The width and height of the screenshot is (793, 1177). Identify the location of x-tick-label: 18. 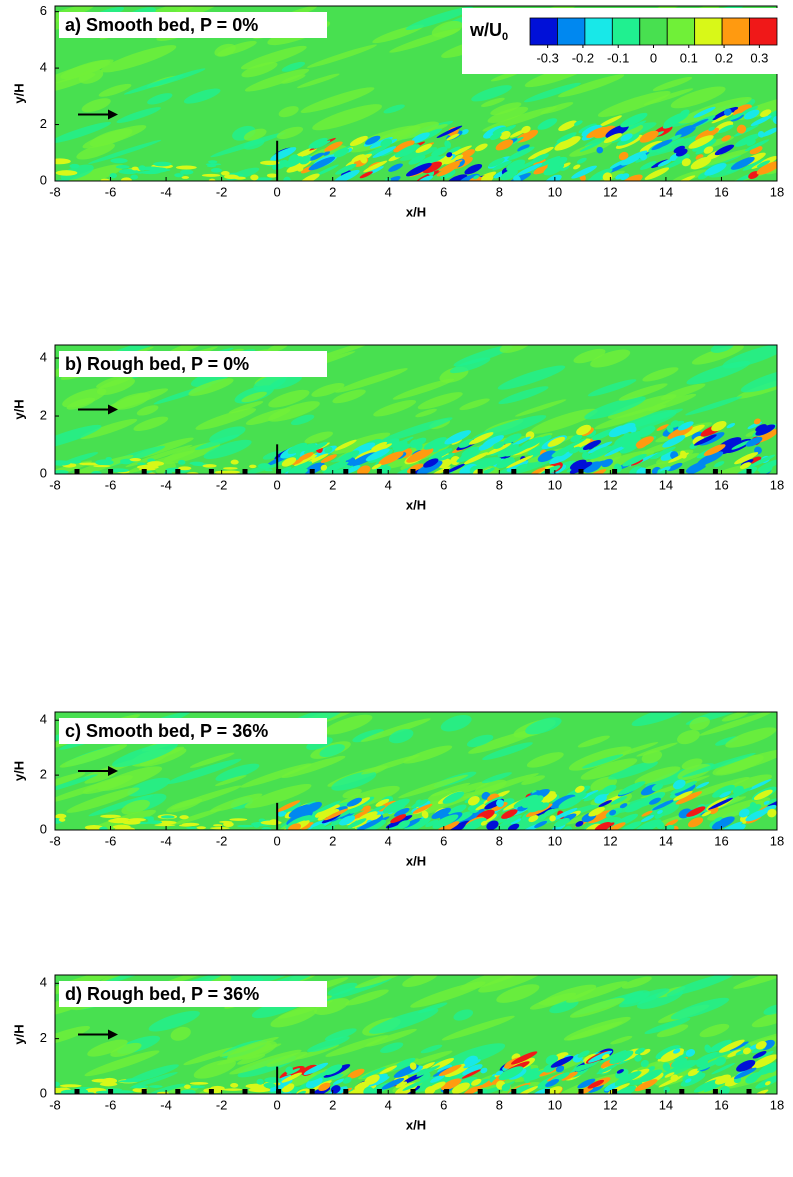
(777, 191).